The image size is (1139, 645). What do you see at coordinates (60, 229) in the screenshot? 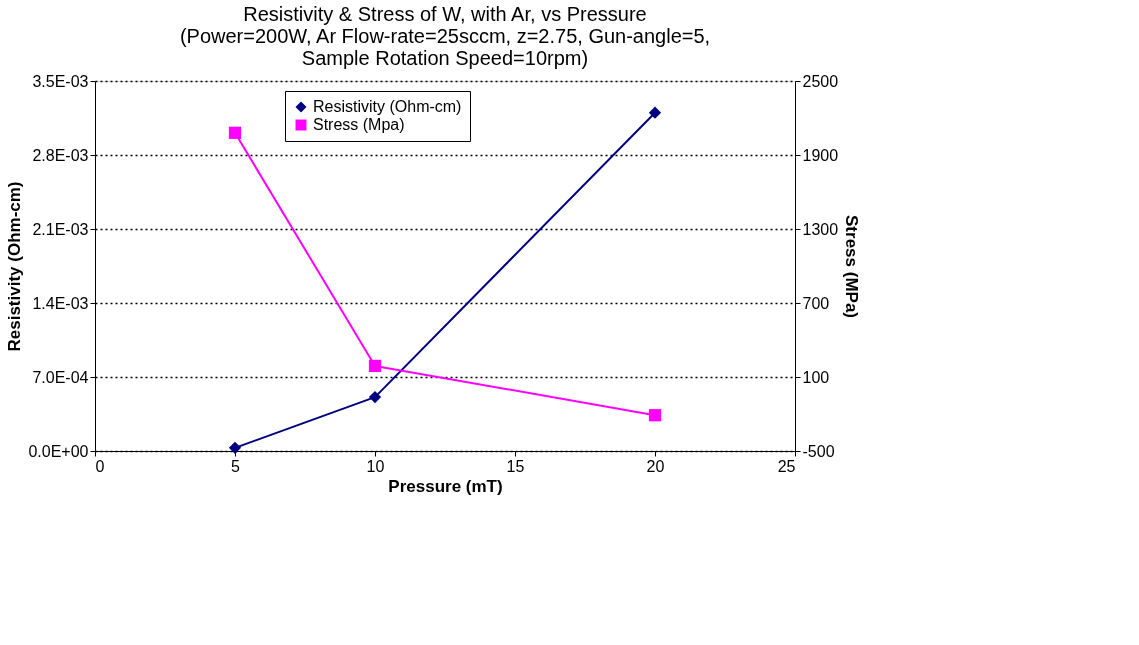
I see `y-tick-label: 2.1E-03` at bounding box center [60, 229].